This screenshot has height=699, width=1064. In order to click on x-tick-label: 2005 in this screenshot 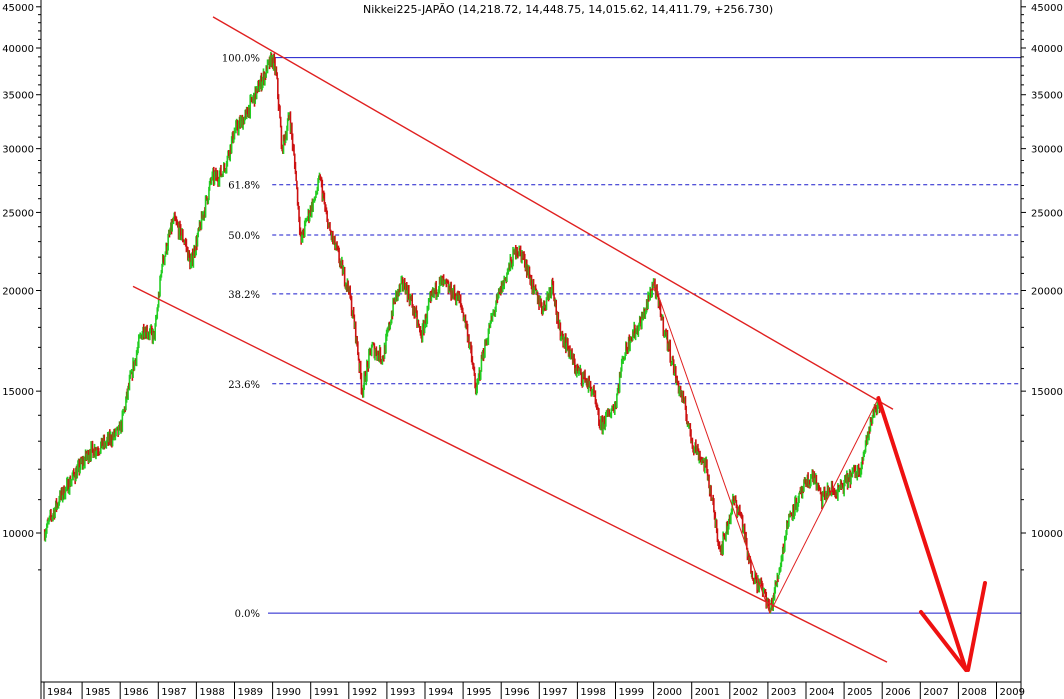, I will do `click(859, 692)`.